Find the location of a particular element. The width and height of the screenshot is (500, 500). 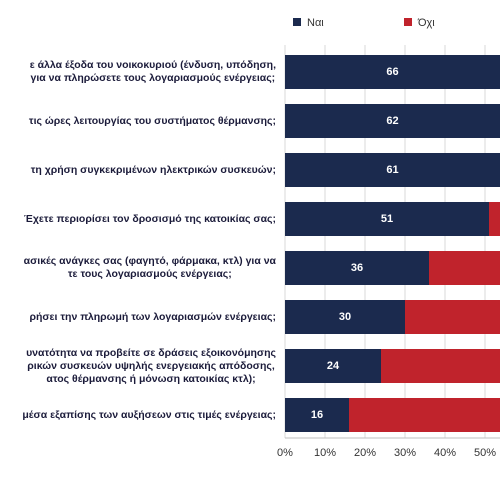

bar-value-label: 16 is located at coordinates (317, 415).